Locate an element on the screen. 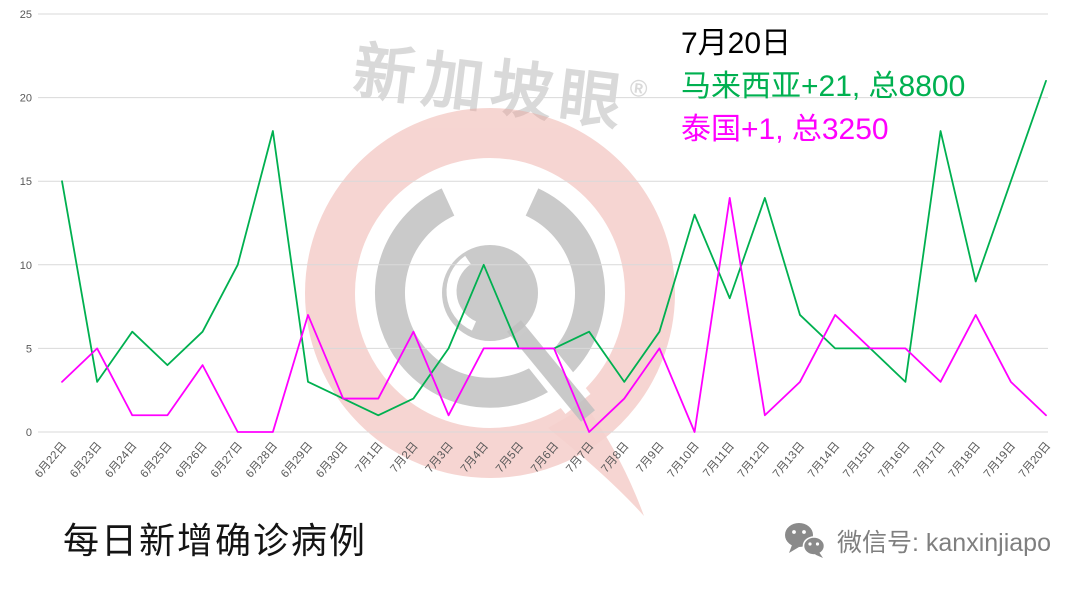  x-axis-tick-label: 7月13日 is located at coordinates (789, 460).